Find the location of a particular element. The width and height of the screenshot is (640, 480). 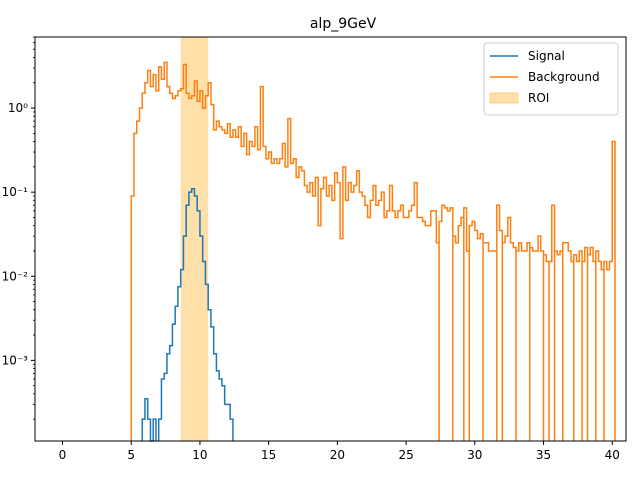

x-tick-label: 20 is located at coordinates (337, 455).